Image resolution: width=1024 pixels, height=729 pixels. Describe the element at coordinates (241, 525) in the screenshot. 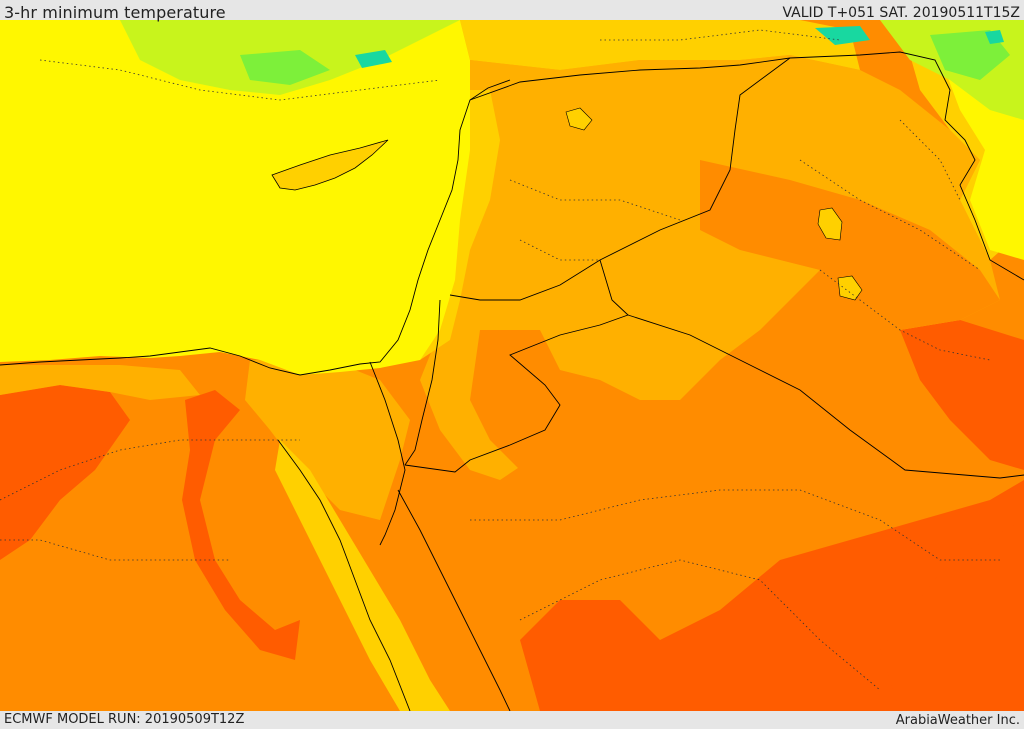

I see `dark-orange-zone-nile` at that location.